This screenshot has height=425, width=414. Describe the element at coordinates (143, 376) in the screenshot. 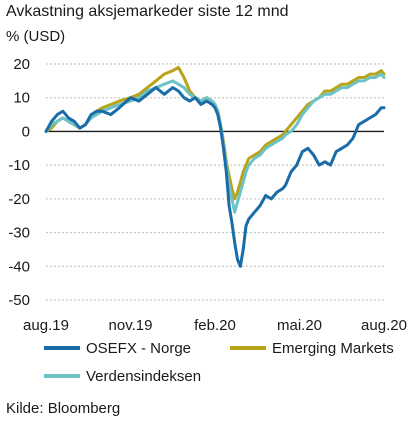

I see `legend-label: Verdensindeksen` at that location.